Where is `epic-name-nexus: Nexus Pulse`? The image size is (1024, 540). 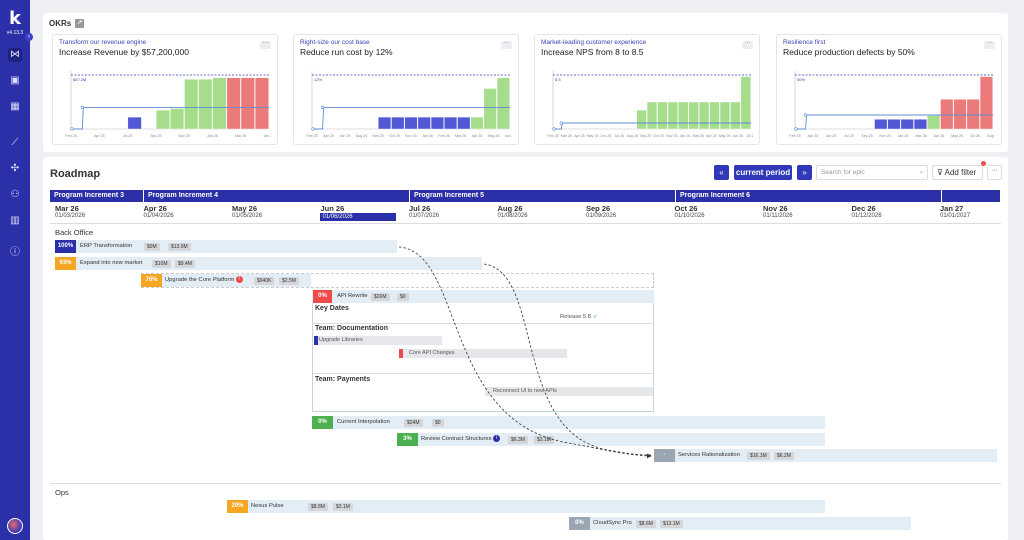
epic-name-nexus: Nexus Pulse is located at coordinates (267, 506).